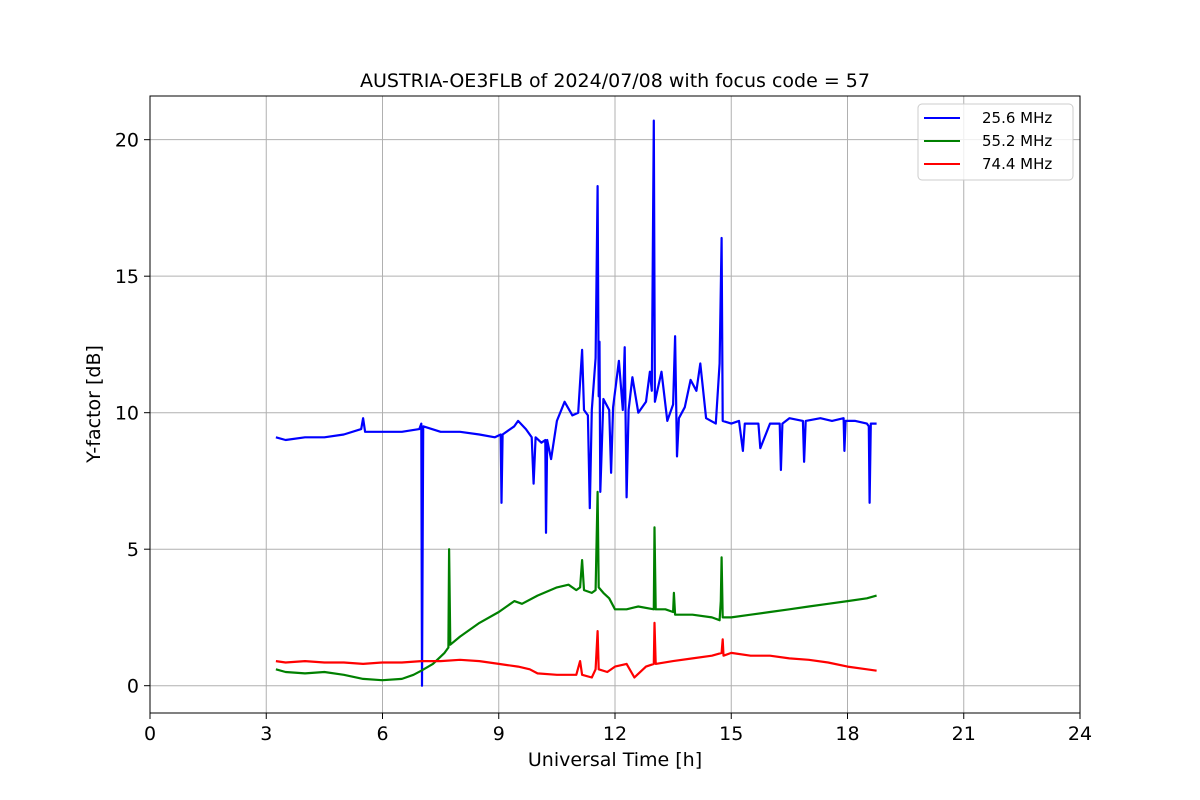 The width and height of the screenshot is (1200, 800). I want to click on x-tick-label: 12, so click(615, 734).